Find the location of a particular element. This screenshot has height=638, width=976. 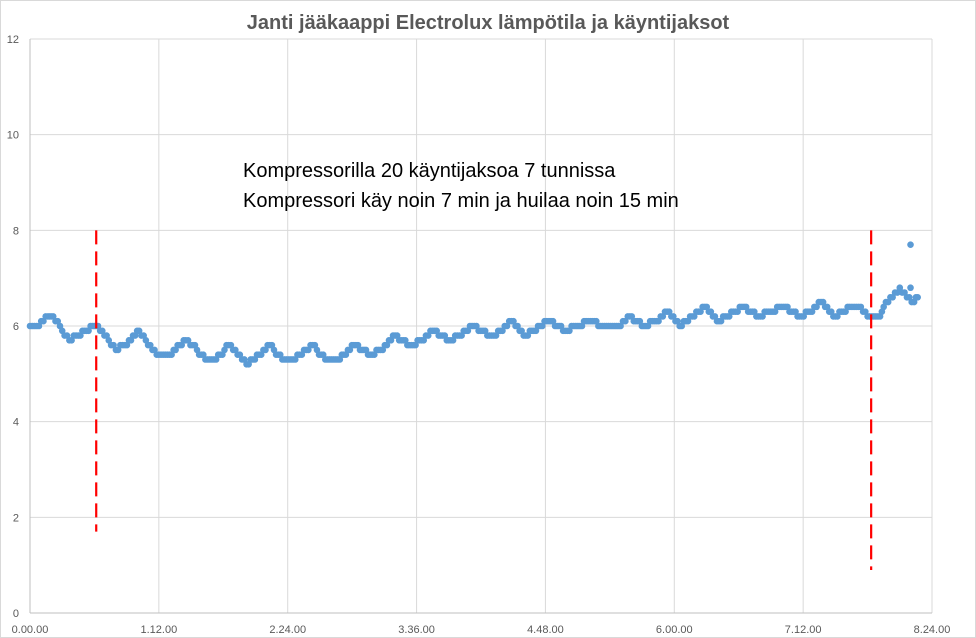

y-tick-label: 4 is located at coordinates (16, 423).